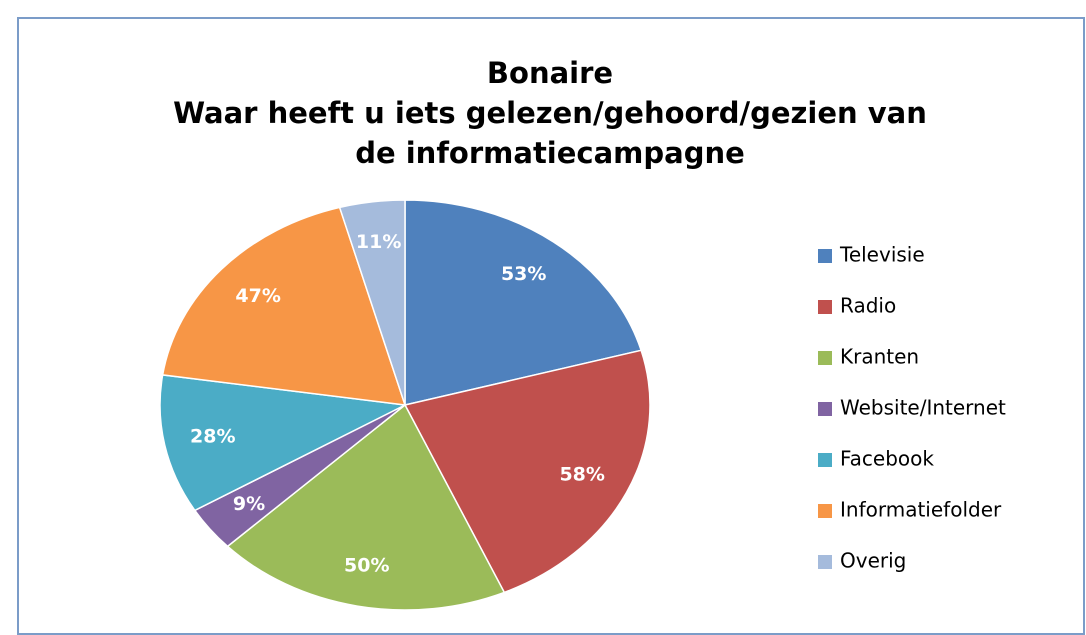 This screenshot has height=635, width=1086. Describe the element at coordinates (921, 510) in the screenshot. I see `legend-label: Informatiefolder` at that location.